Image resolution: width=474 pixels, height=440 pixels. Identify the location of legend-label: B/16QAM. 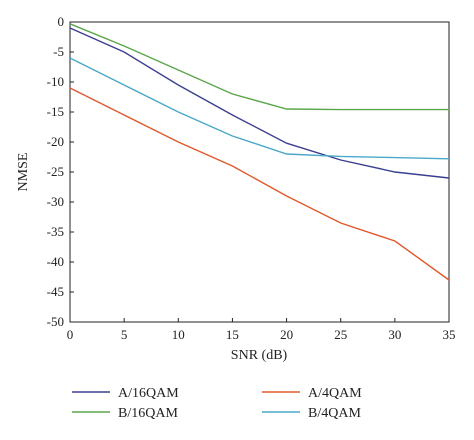
(148, 413).